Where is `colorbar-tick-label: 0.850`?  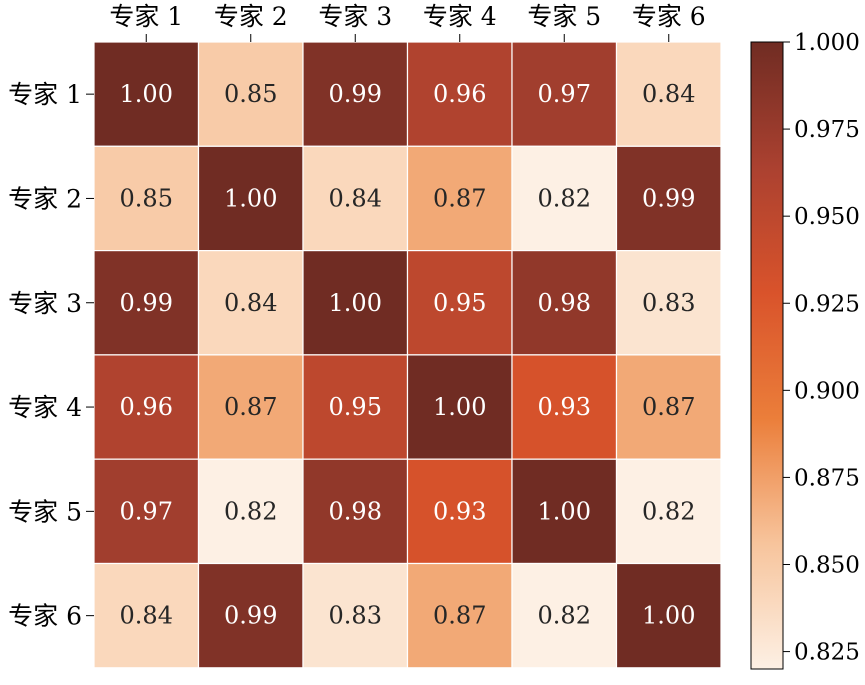 colorbar-tick-label: 0.850 is located at coordinates (827, 566).